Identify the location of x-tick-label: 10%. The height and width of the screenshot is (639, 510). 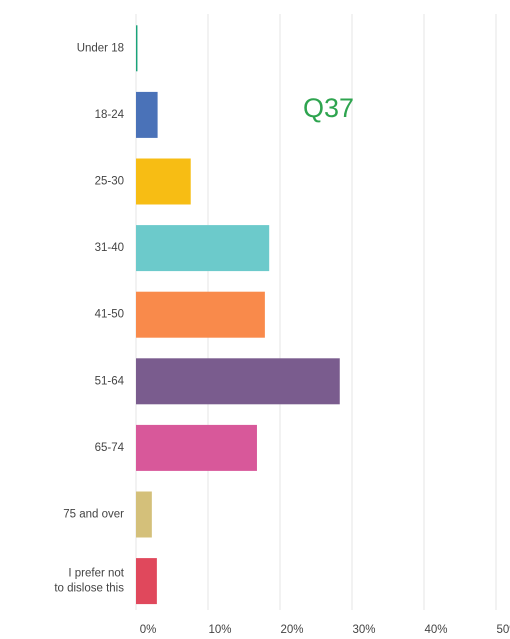
(219, 630).